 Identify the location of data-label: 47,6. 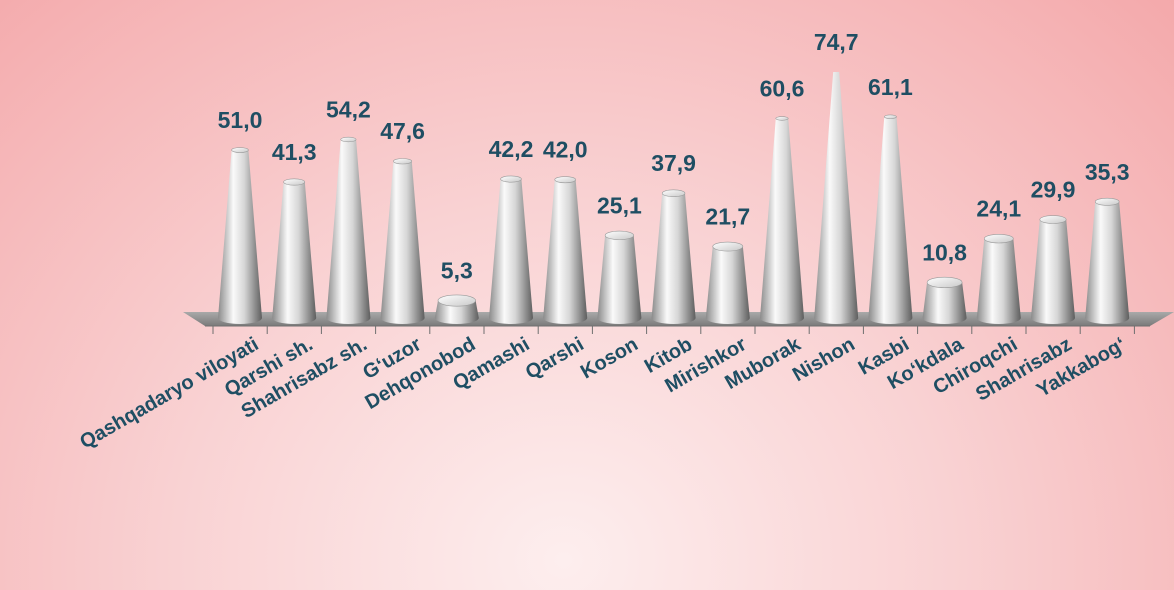
(402, 131).